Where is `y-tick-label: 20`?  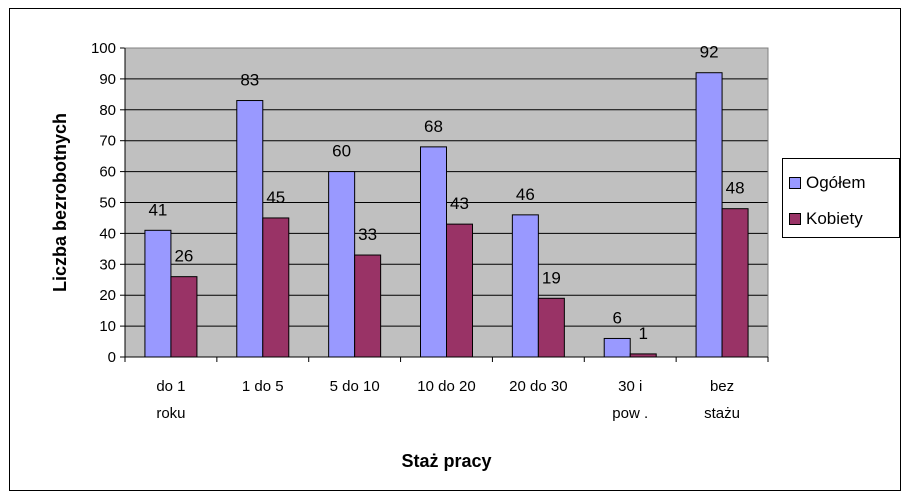
y-tick-label: 20 is located at coordinates (107, 295).